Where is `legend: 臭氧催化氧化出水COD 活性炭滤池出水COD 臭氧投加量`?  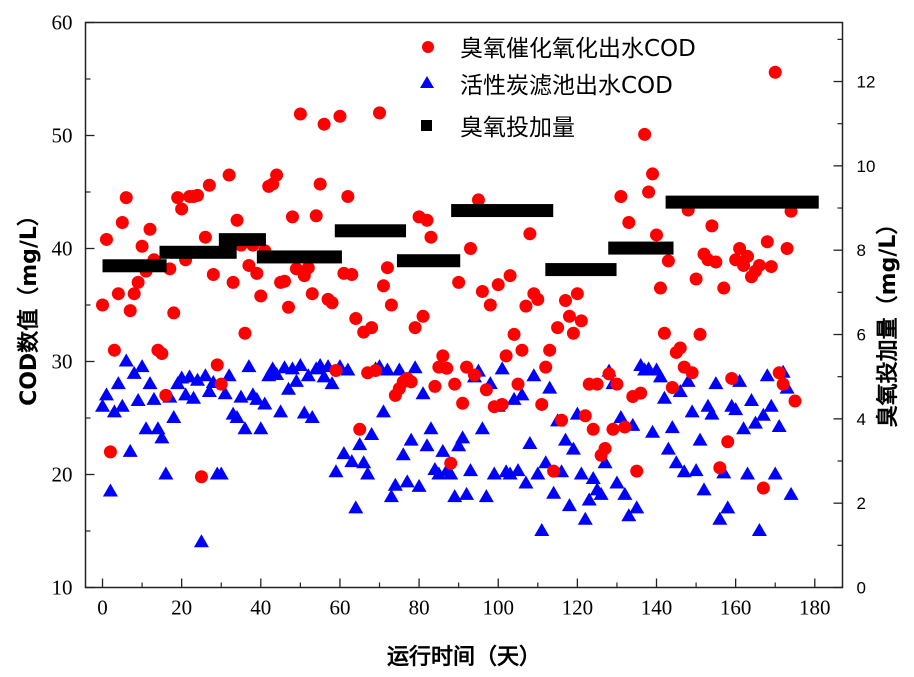
legend: 臭氧催化氧化出水COD 活性炭滤池出水COD 臭氧投加量 is located at coordinates (558, 88).